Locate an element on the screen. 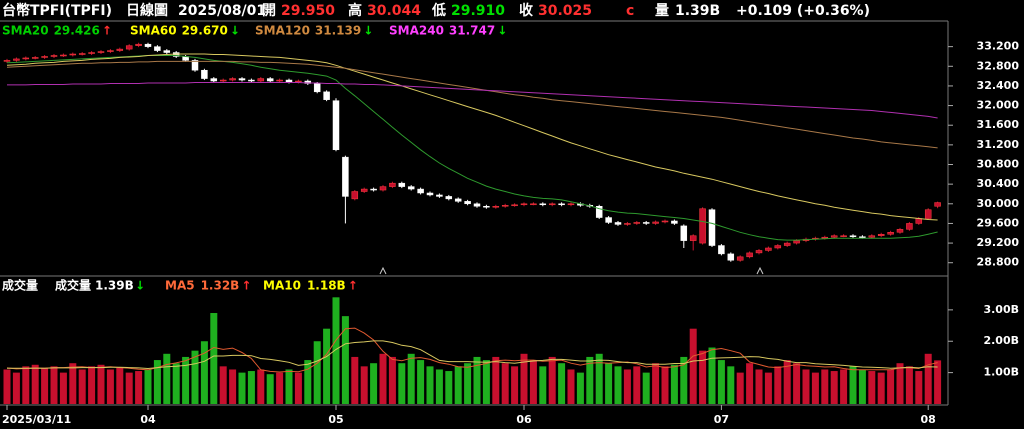  open-label: 開 is located at coordinates (269, 11).